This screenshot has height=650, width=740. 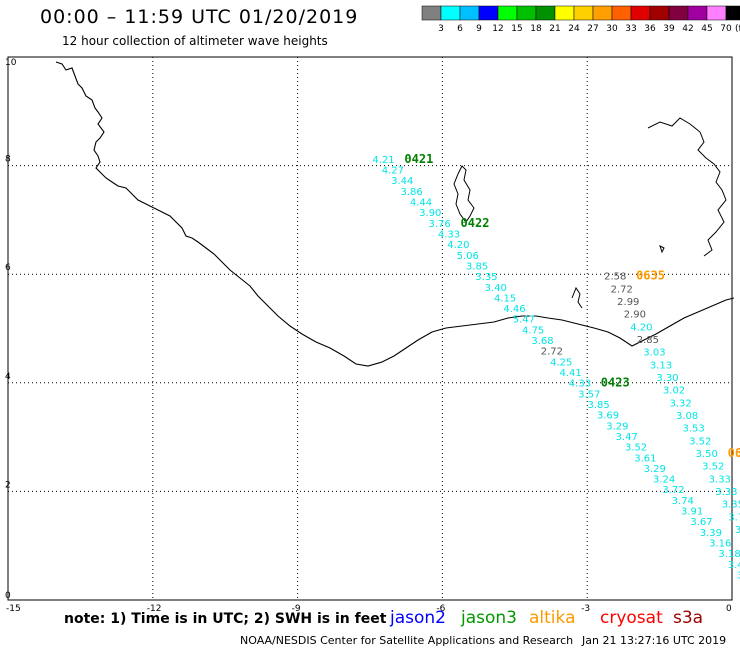 What do you see at coordinates (561, 362) in the screenshot?
I see `wave-height-label: 4.25` at bounding box center [561, 362].